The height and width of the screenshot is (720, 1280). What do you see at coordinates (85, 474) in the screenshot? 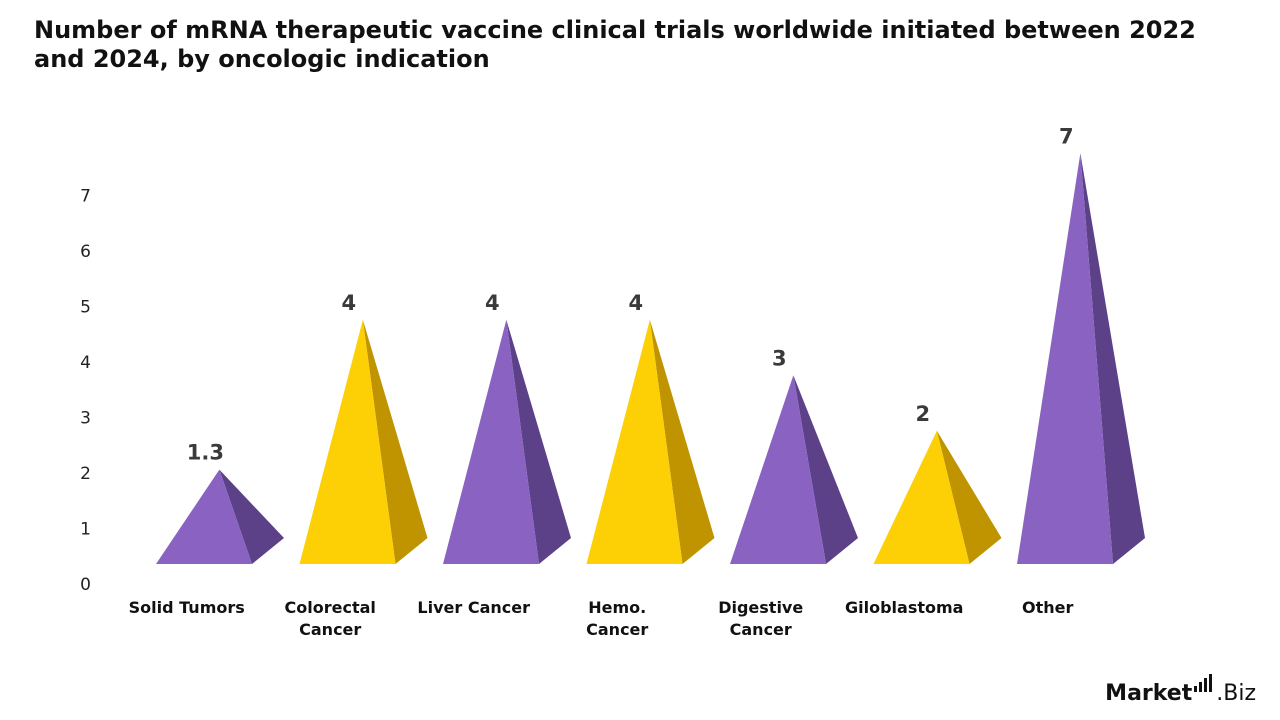
I see `y-tick-label: 2` at bounding box center [85, 474].